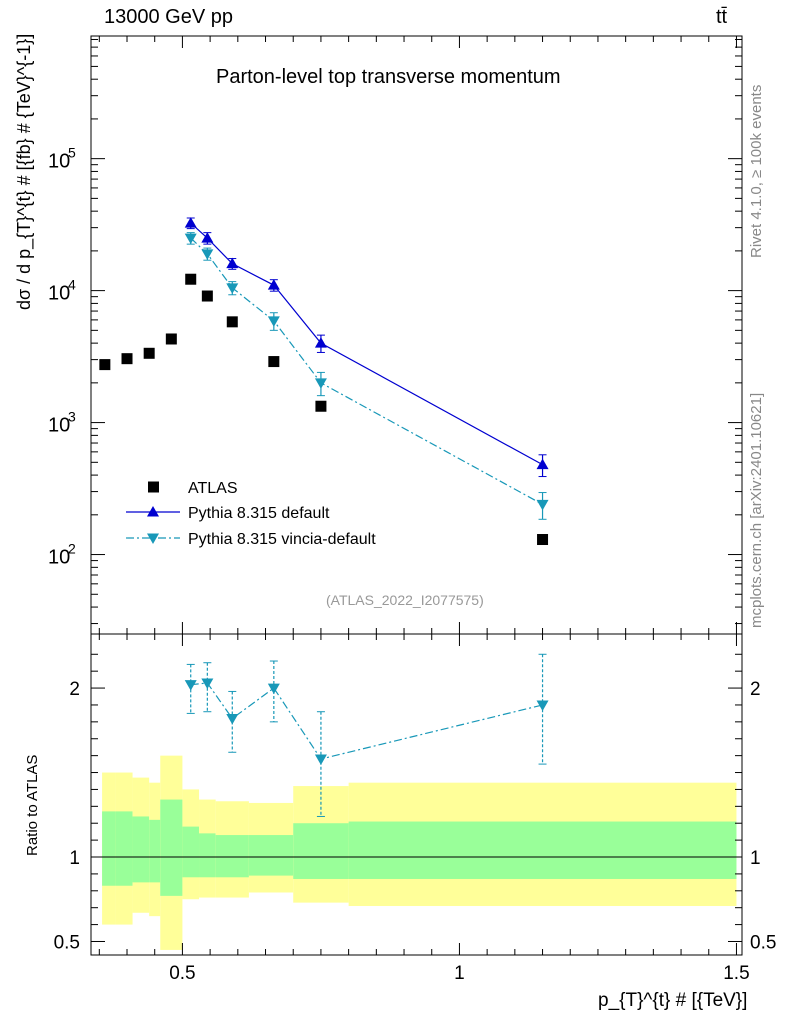 The image size is (786, 1024). What do you see at coordinates (213, 488) in the screenshot?
I see `legend-entry-label: ATLAS` at bounding box center [213, 488].